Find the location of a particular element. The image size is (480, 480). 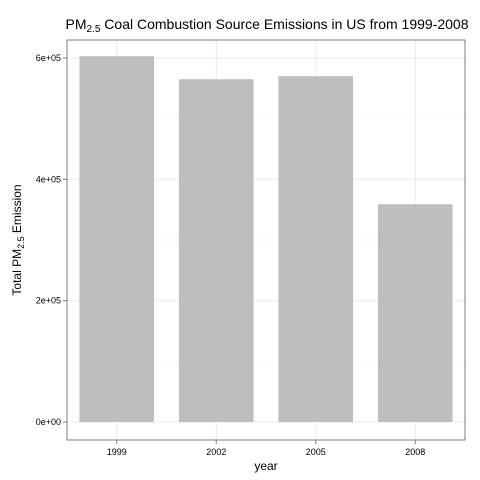

x-tick-label-2002: 2002 is located at coordinates (216, 452).